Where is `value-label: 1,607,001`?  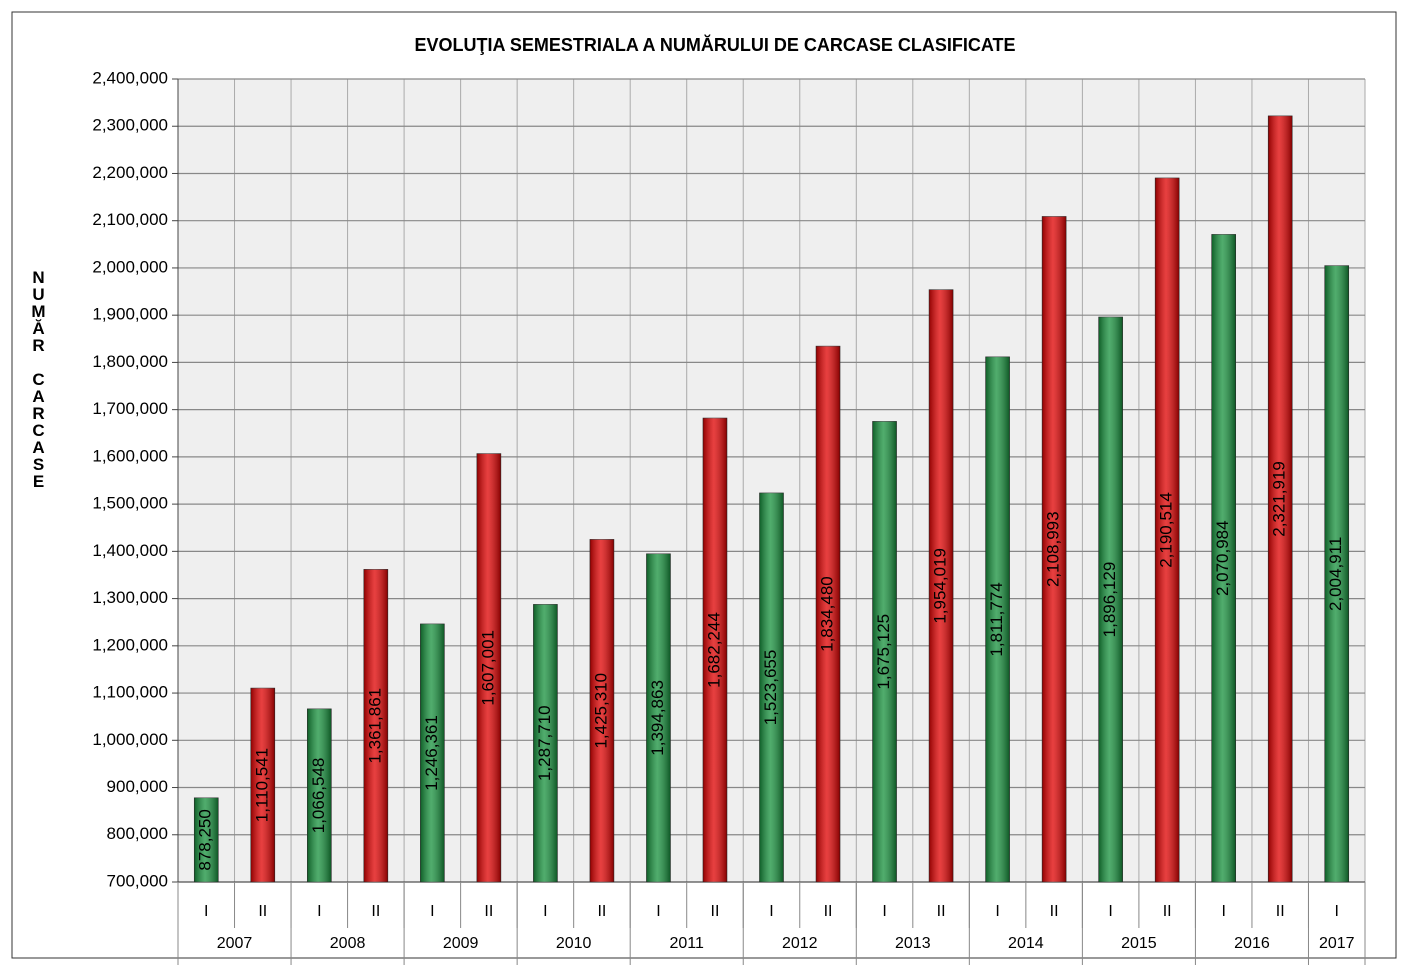 value-label: 1,607,001 is located at coordinates (487, 668).